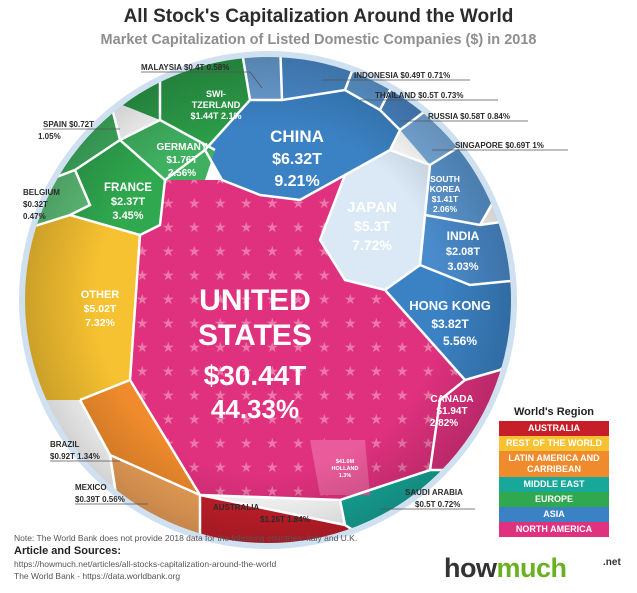  I want to click on label-canada-3: 2.82%, so click(444, 423).